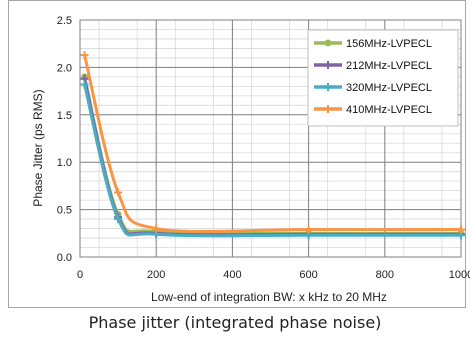 This screenshot has width=470, height=341. I want to click on legend-label-320mhz-lvpecl: 320MHz-LVPECL, so click(389, 88).